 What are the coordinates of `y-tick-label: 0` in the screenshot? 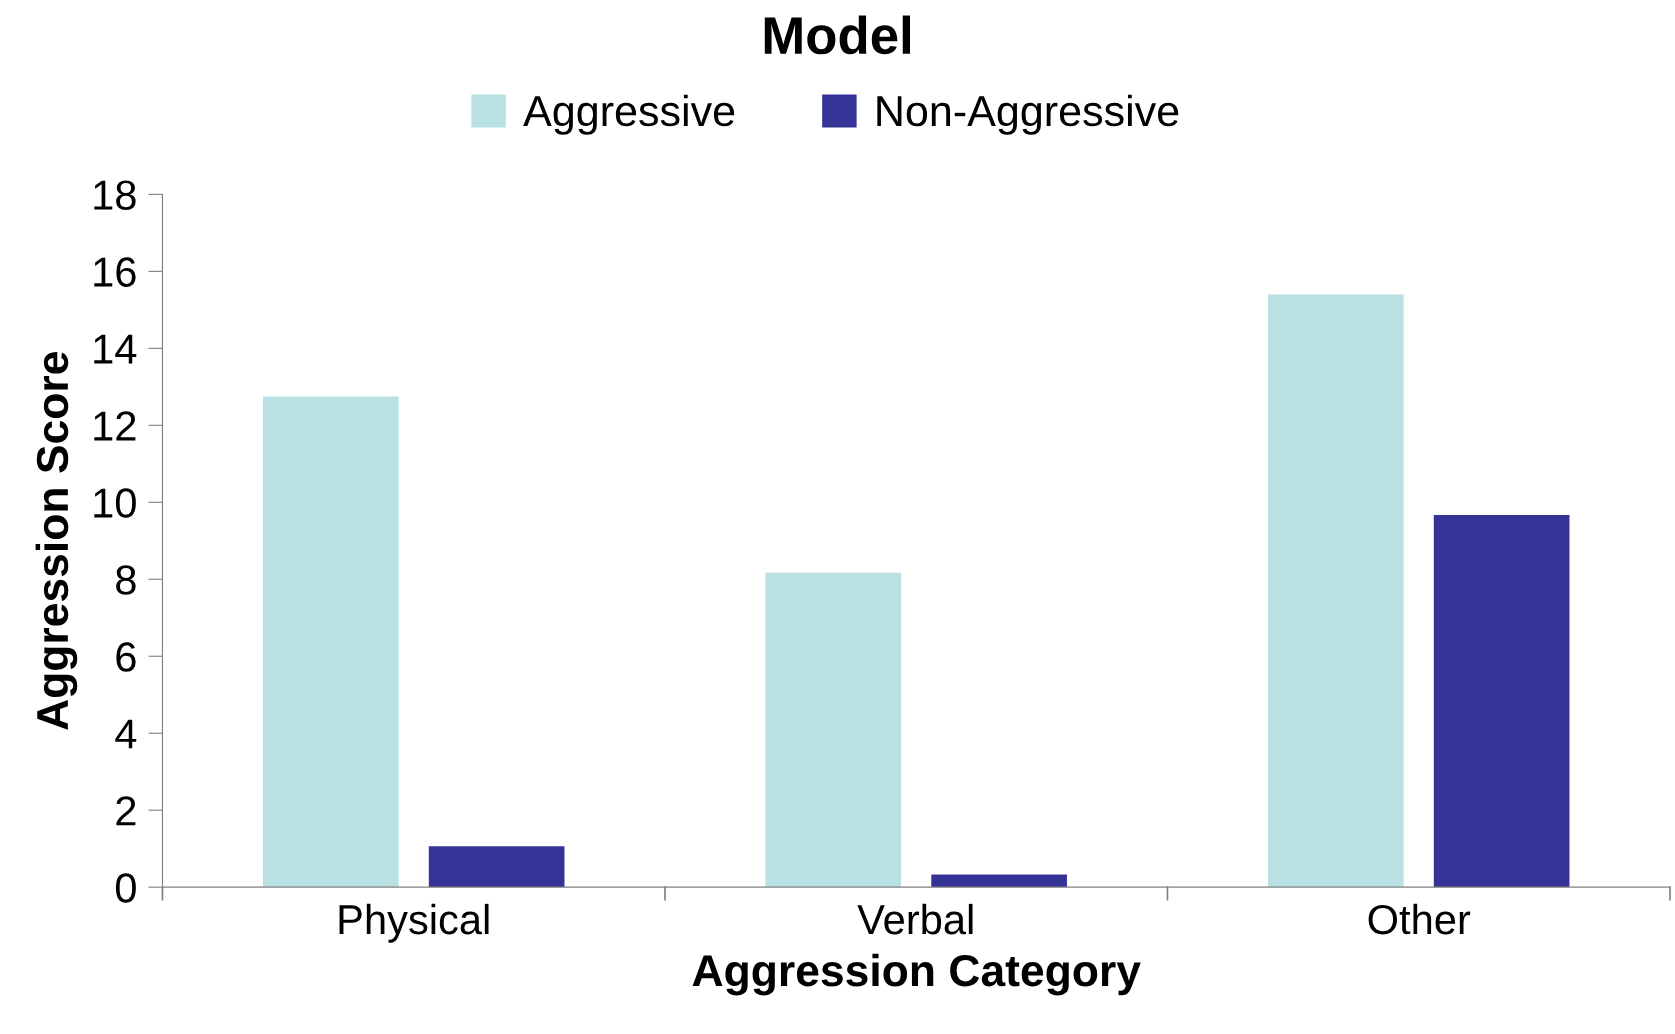 It's located at (125, 888).